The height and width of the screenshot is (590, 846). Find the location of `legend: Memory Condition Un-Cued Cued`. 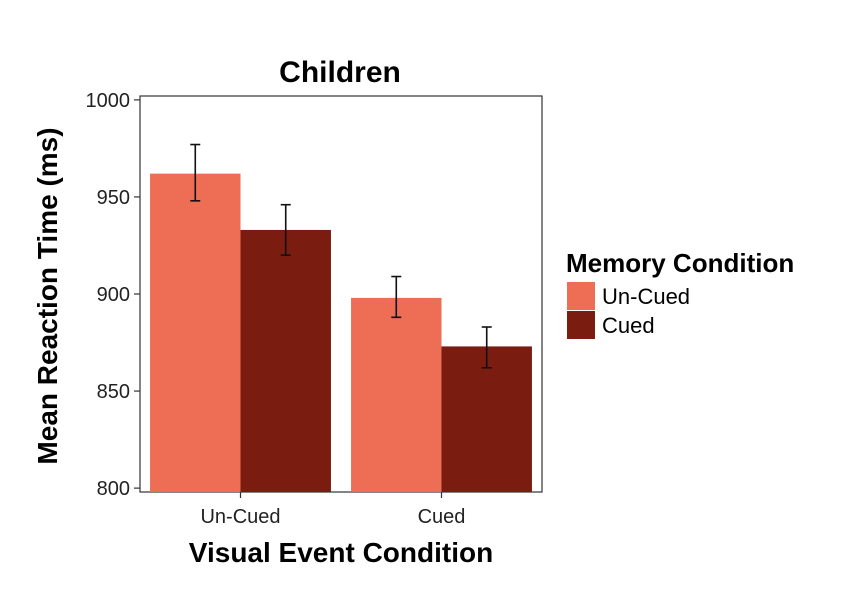

legend: Memory Condition Un-Cued Cued is located at coordinates (680, 293).